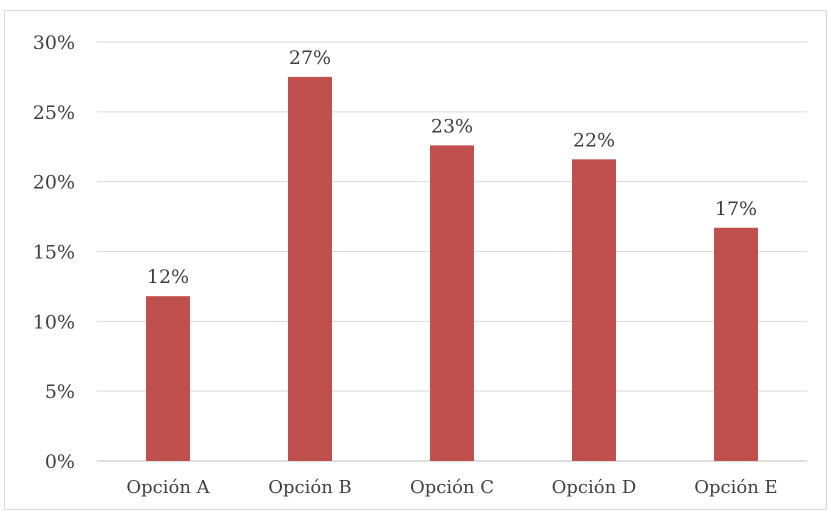 This screenshot has width=831, height=512. What do you see at coordinates (594, 140) in the screenshot?
I see `data-label: 22%` at bounding box center [594, 140].